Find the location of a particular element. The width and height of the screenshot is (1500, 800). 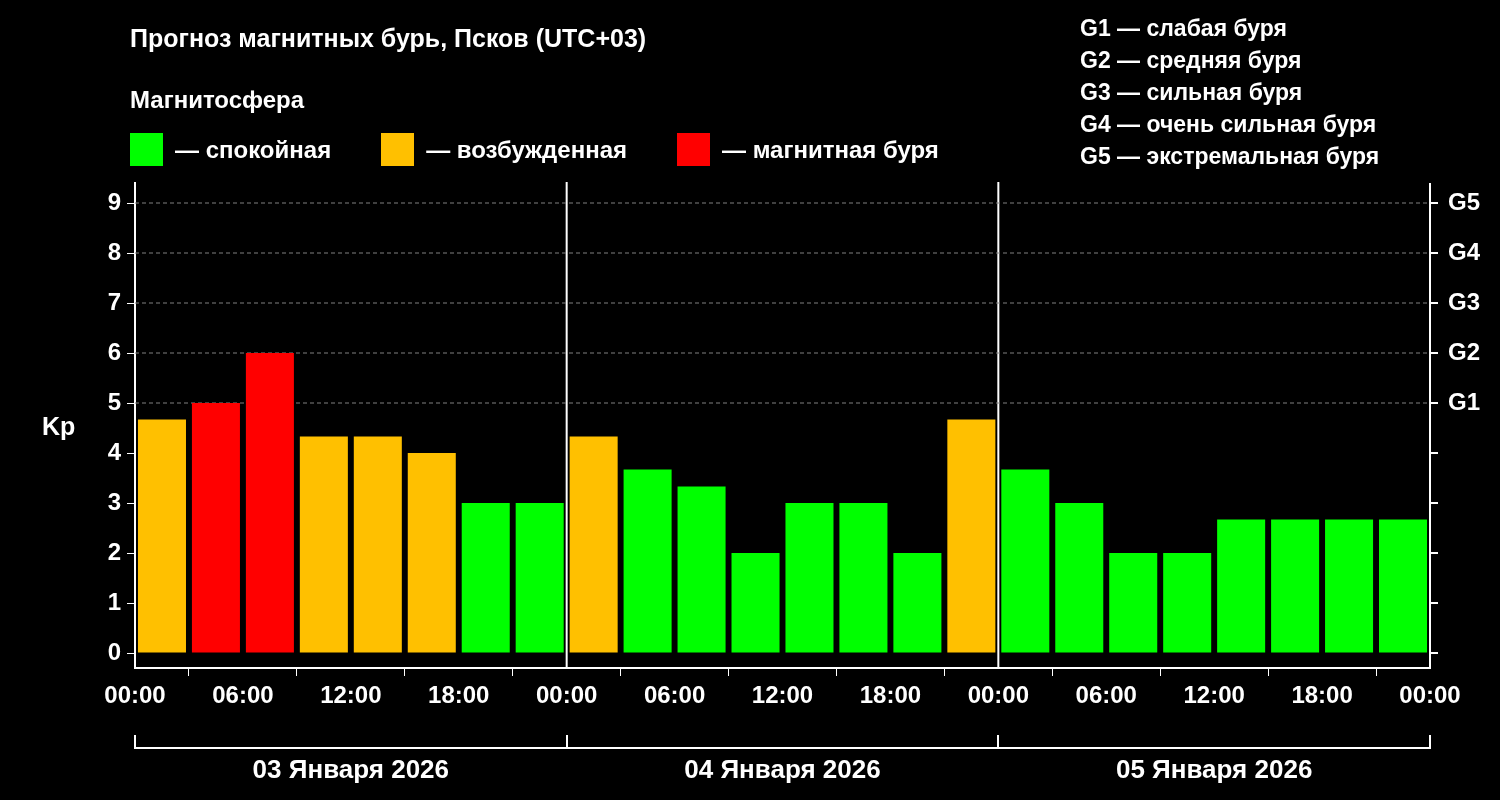

y-tick-label: 1 is located at coordinates (114, 601).